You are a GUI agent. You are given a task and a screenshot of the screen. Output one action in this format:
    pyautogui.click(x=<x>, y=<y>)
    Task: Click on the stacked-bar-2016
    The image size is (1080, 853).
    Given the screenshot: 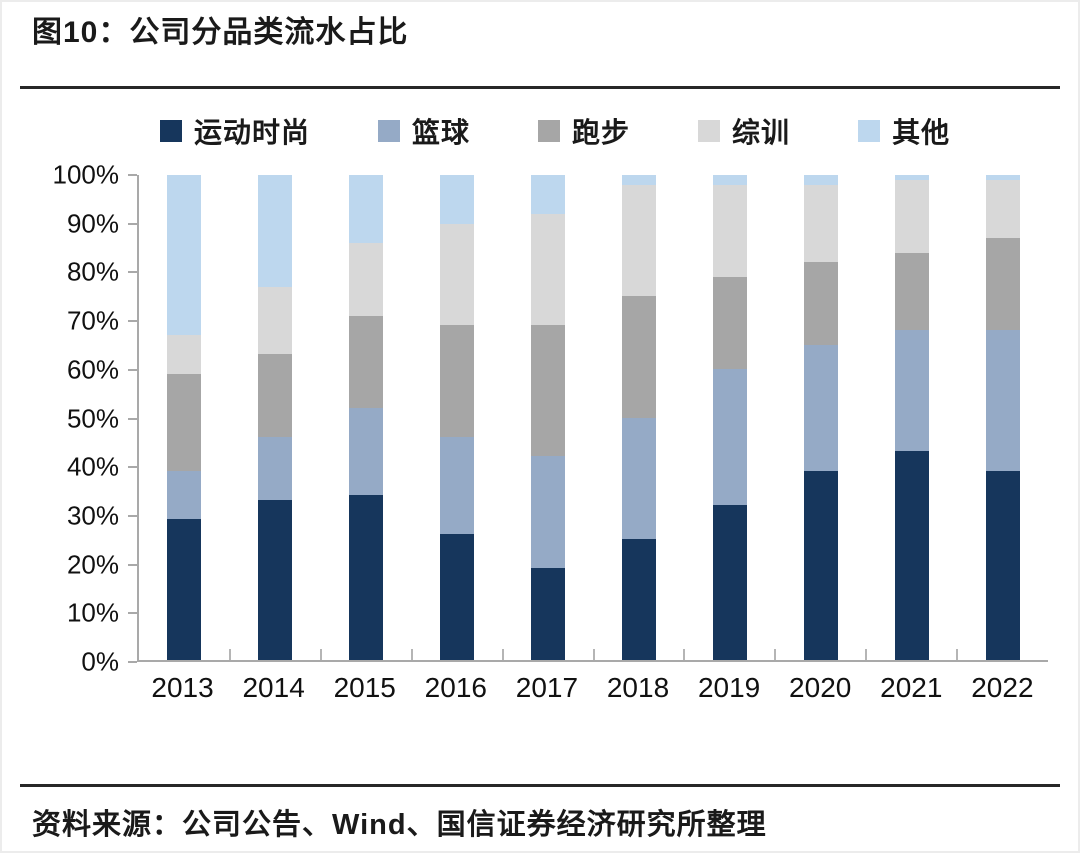 What is the action you would take?
    pyautogui.click(x=457, y=417)
    